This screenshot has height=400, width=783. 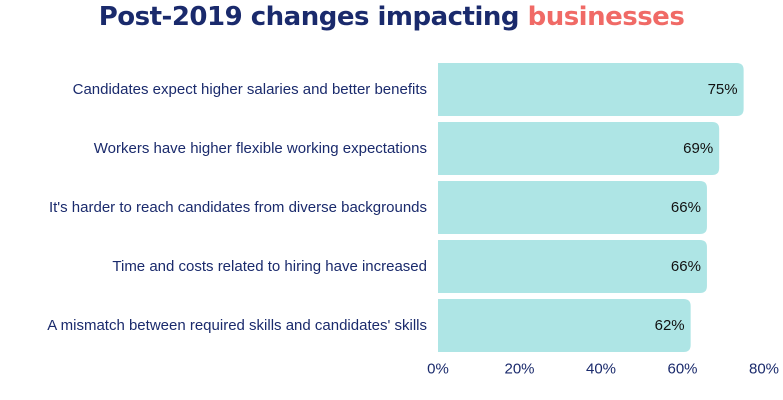 What do you see at coordinates (686, 266) in the screenshot?
I see `value-label-4: 66%` at bounding box center [686, 266].